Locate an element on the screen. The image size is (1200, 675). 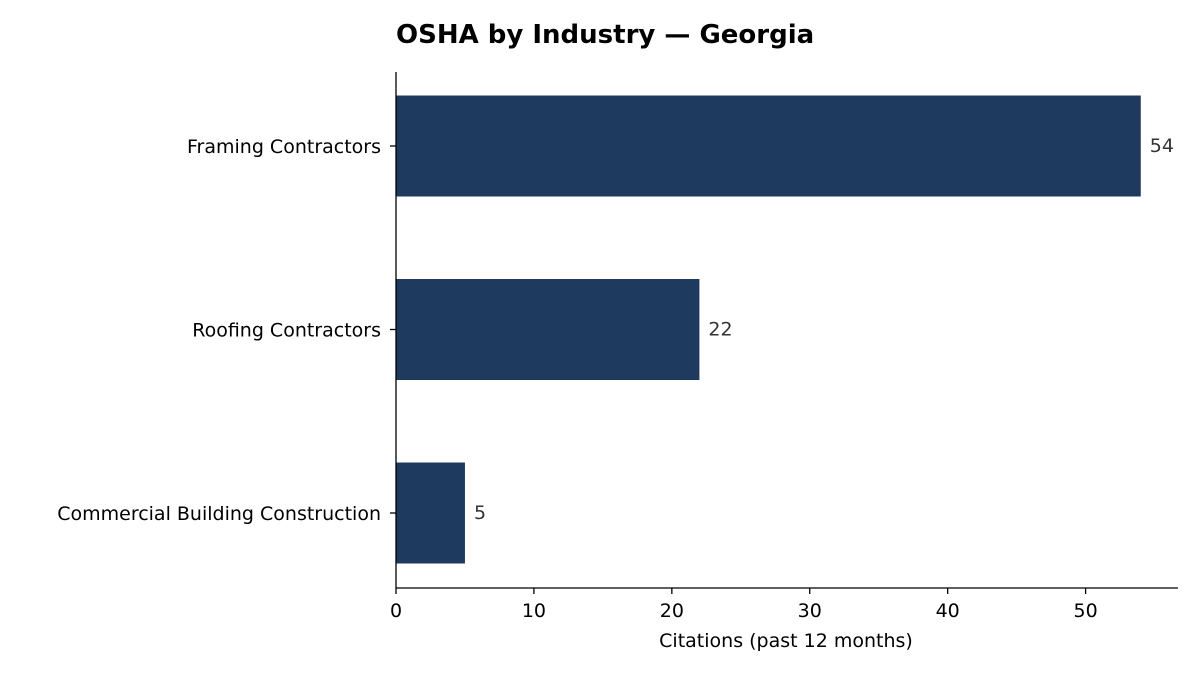
x-tick-label: 10 is located at coordinates (534, 611).